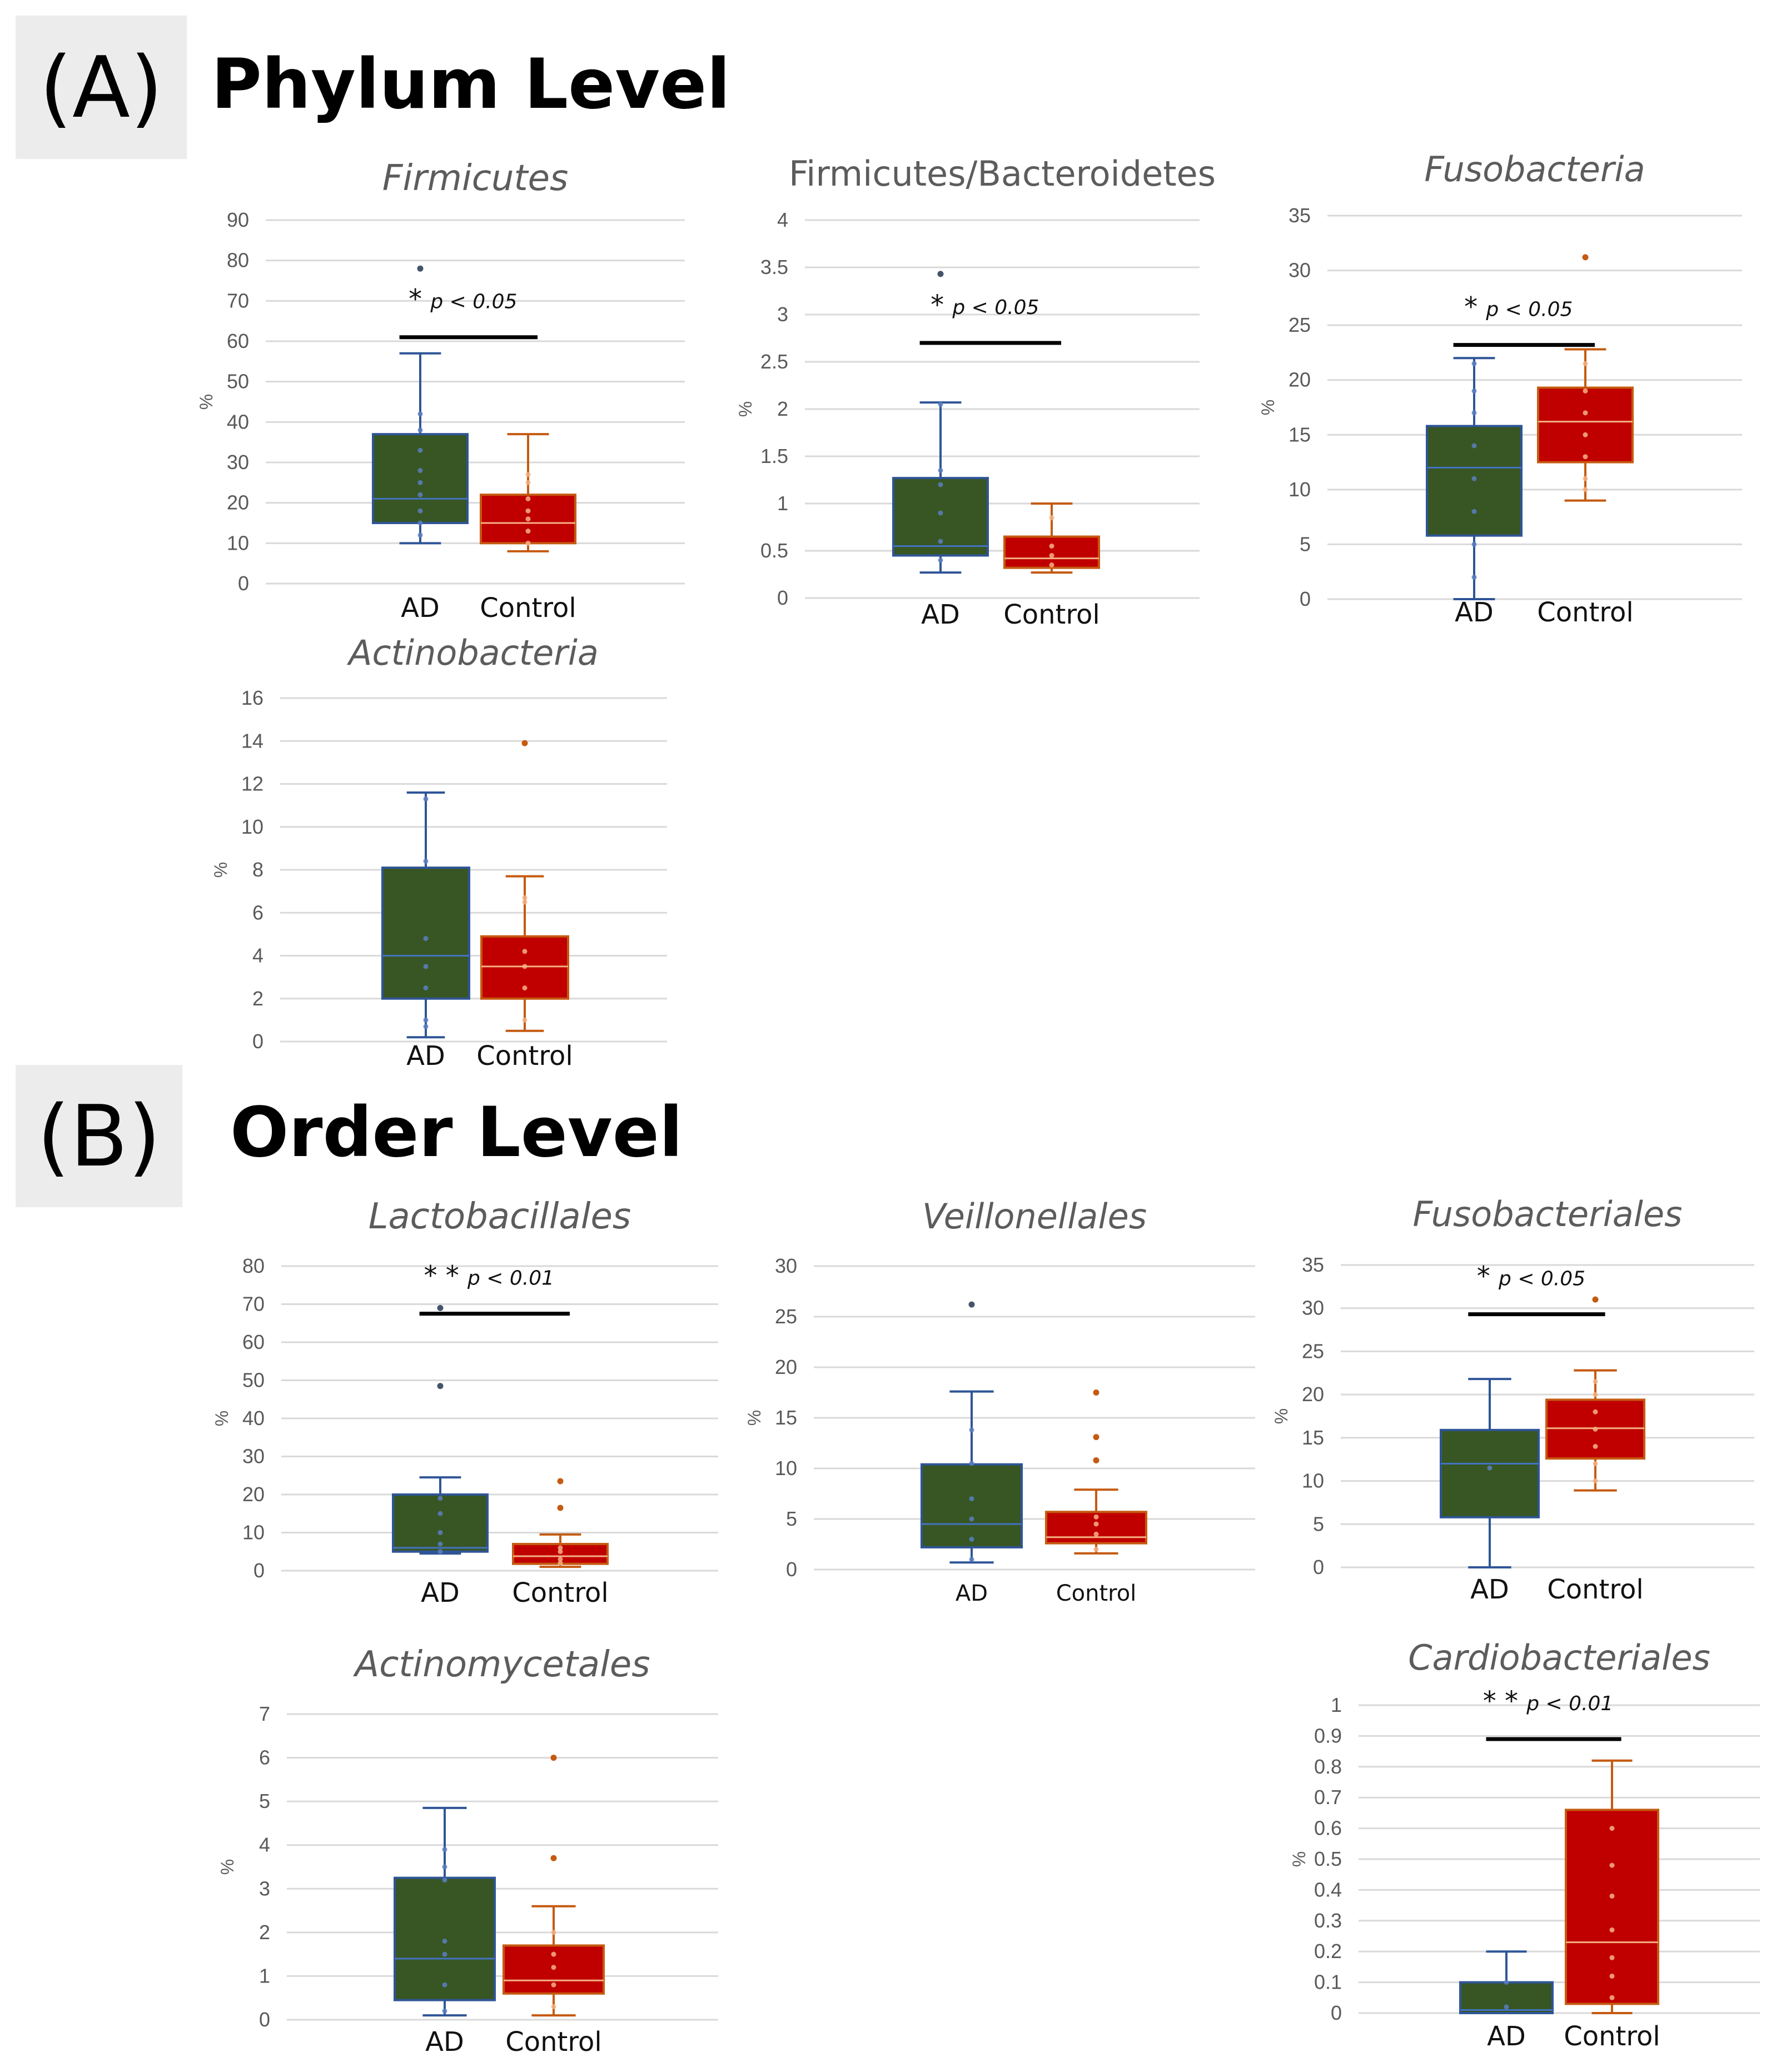 This screenshot has width=1781, height=2072. I want to click on firmicutes-ytick-label: 30, so click(238, 462).